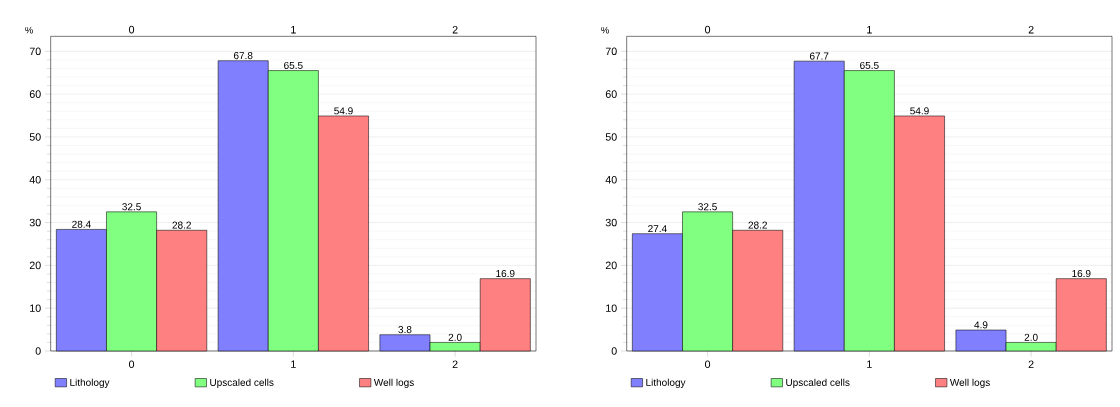 The width and height of the screenshot is (1120, 407). What do you see at coordinates (81, 224) in the screenshot?
I see `data-label: 28.4` at bounding box center [81, 224].